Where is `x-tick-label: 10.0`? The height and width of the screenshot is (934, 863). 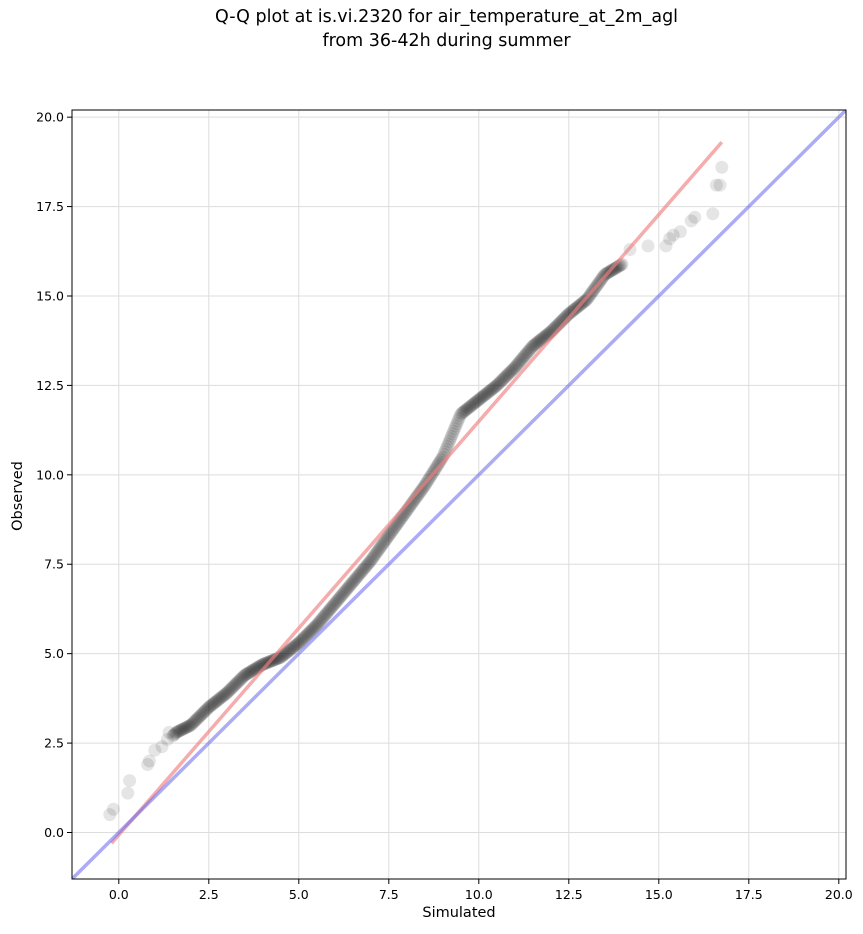 x-tick-label: 10.0 is located at coordinates (479, 894).